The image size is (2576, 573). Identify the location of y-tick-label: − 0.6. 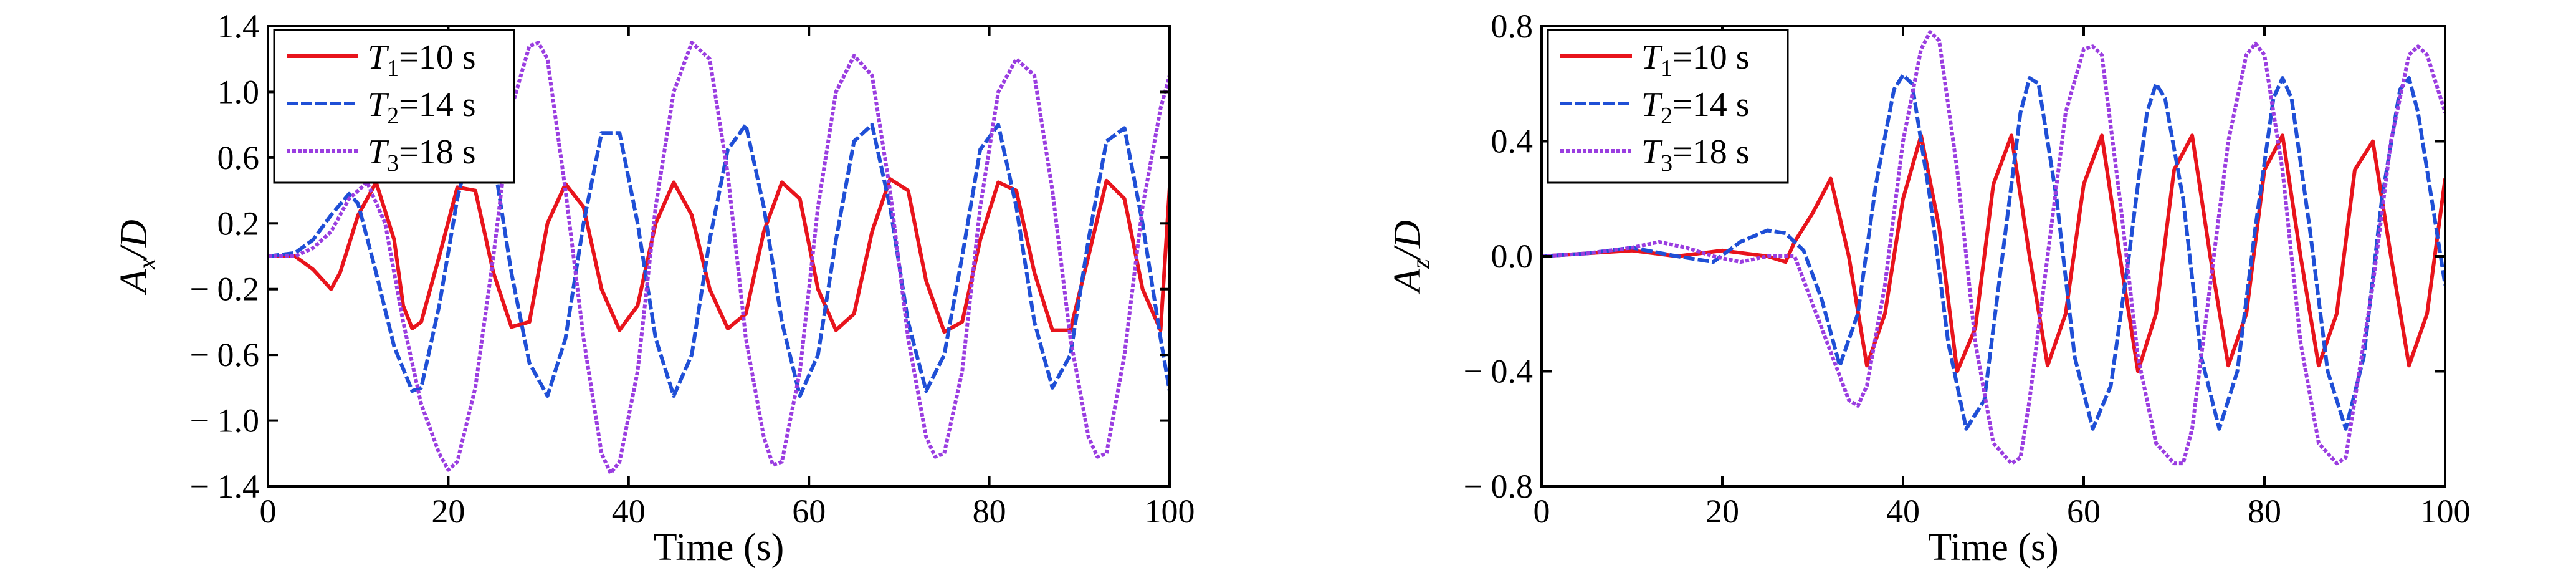
(224, 355).